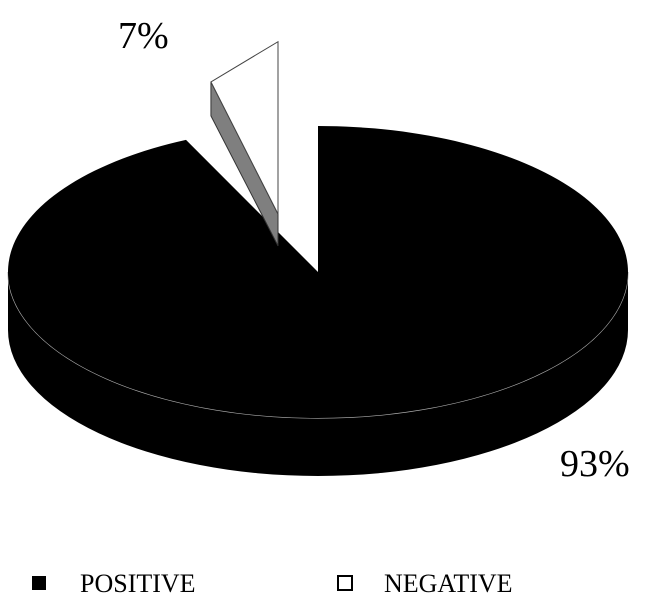  Describe the element at coordinates (448, 582) in the screenshot. I see `legend-label-negative: NEGATIVE` at that location.